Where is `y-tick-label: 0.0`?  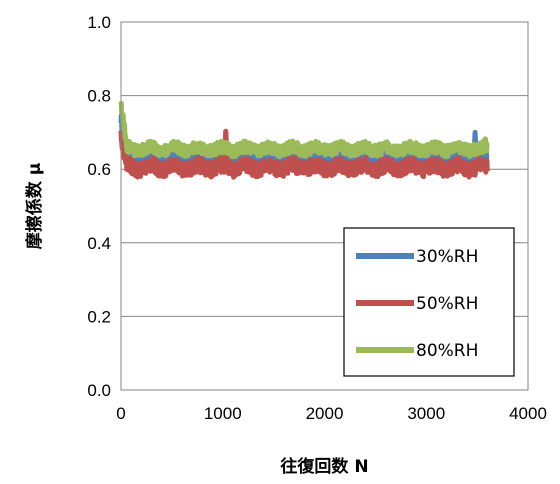 y-tick-label: 0.0 is located at coordinates (99, 390).